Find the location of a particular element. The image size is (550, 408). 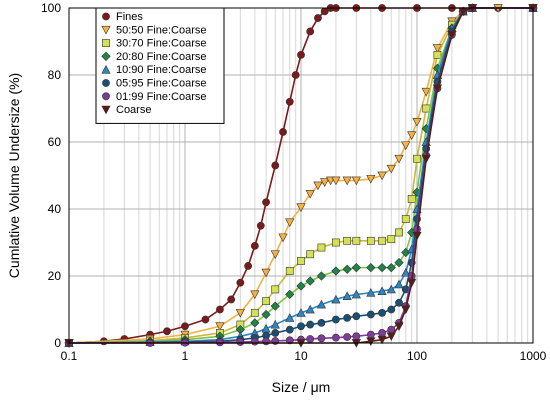

y-axis-ticks: 0 20 40 60 80 100 is located at coordinates (51, 175).